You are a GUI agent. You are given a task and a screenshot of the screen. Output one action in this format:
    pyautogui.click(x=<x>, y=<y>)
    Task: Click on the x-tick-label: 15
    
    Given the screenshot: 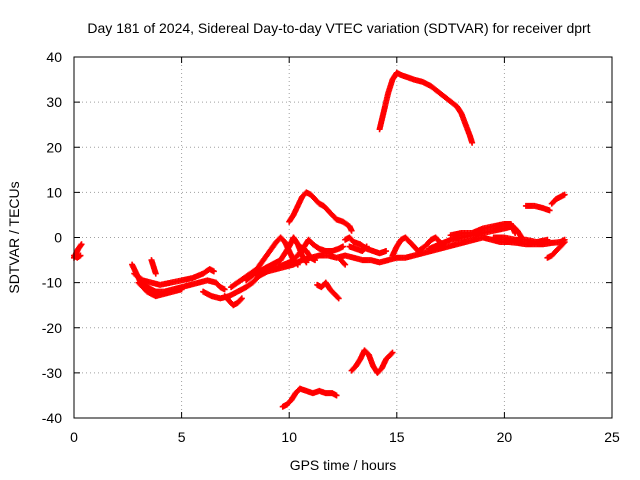 What is the action you would take?
    pyautogui.click(x=397, y=437)
    